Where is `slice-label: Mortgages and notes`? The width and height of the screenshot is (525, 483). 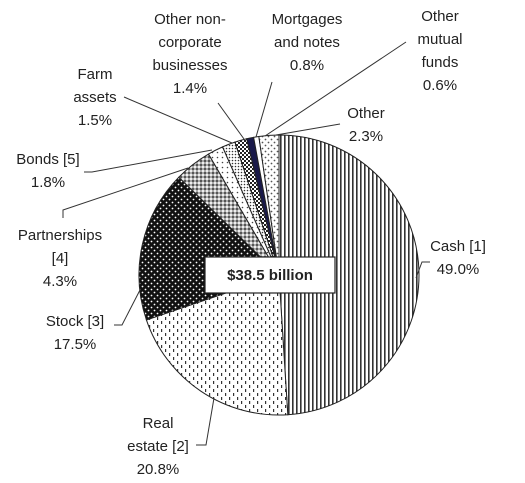 slice-label: Mortgages and notes is located at coordinates (307, 31).